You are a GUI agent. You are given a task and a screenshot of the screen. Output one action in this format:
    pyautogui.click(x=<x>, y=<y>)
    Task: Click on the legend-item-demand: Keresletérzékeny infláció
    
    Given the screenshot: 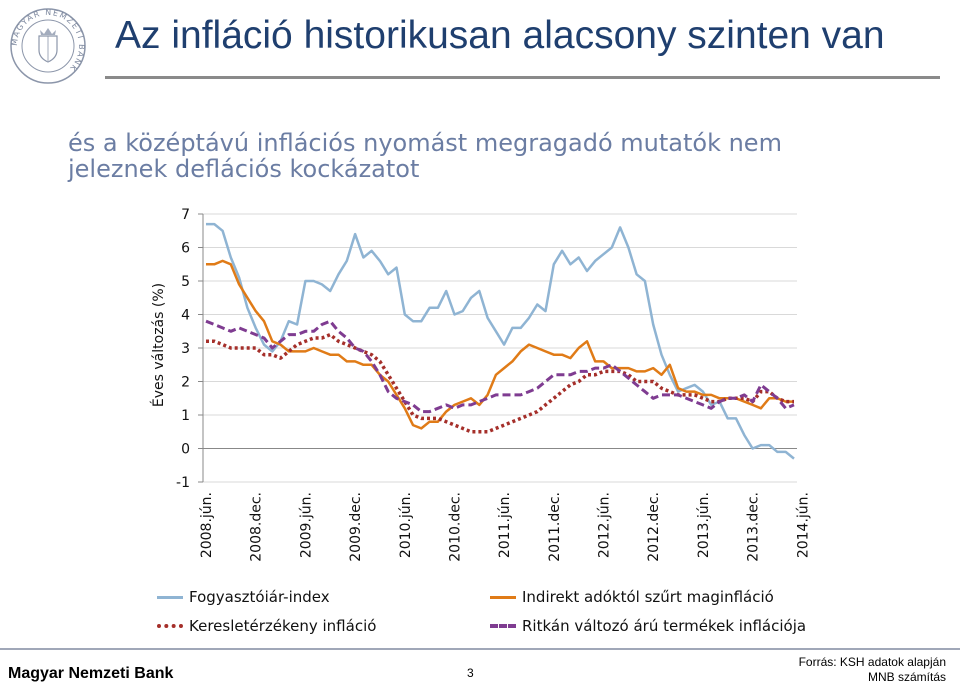 What is the action you would take?
    pyautogui.click(x=266, y=626)
    